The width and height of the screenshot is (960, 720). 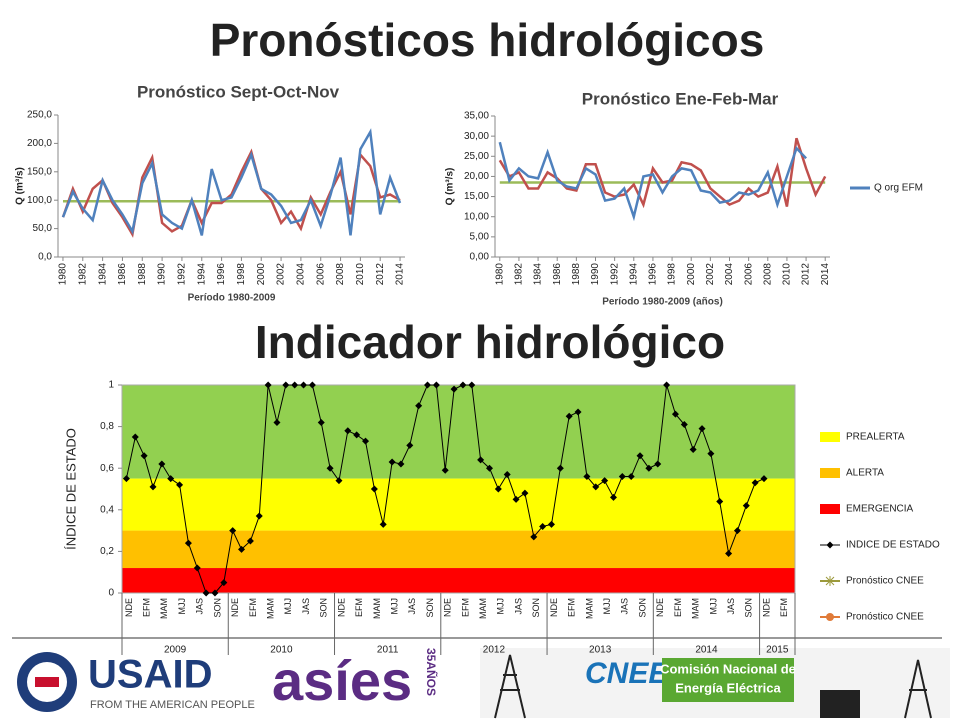 What do you see at coordinates (70, 489) in the screenshot?
I see `y-axis-label: ÍNDICE DE ESTADO` at bounding box center [70, 489].